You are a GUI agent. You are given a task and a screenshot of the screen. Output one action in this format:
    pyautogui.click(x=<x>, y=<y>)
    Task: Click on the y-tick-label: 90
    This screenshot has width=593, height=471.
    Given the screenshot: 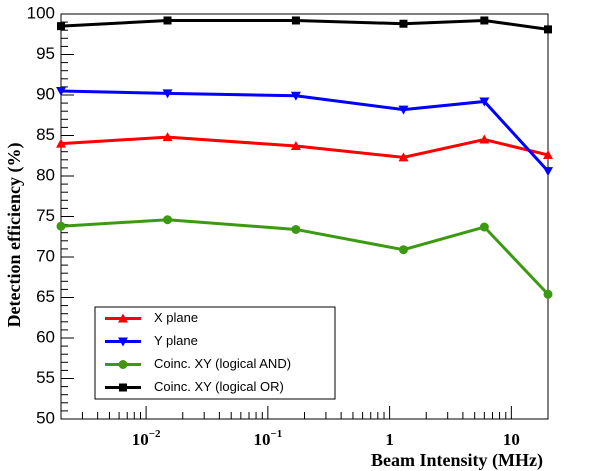 What is the action you would take?
    pyautogui.click(x=45, y=93)
    